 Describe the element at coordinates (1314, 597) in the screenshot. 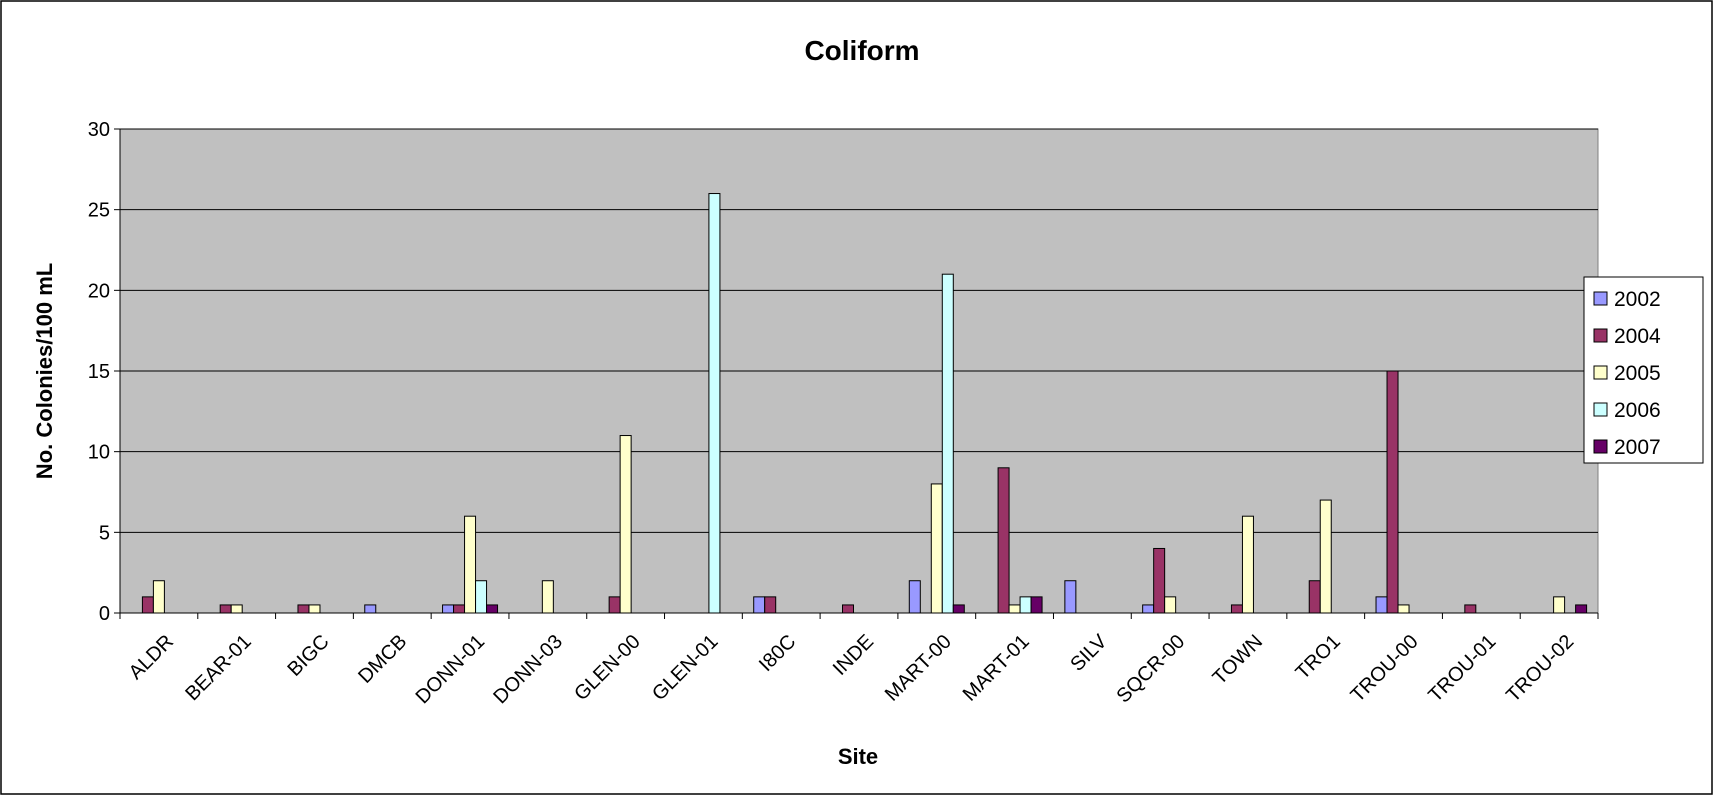

I see `bar-2004-tro1` at that location.